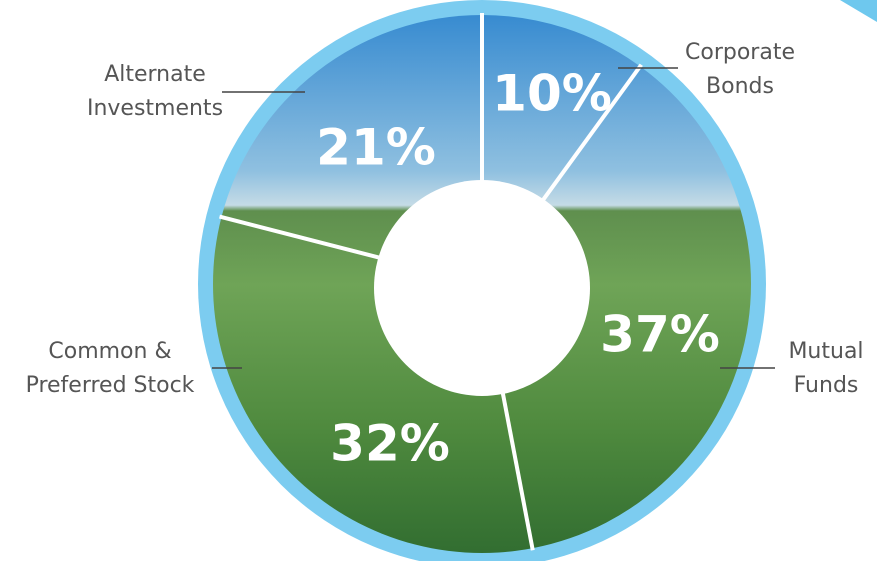 This screenshot has height=561, width=877. I want to click on category-label-line: Alternate, so click(155, 74).